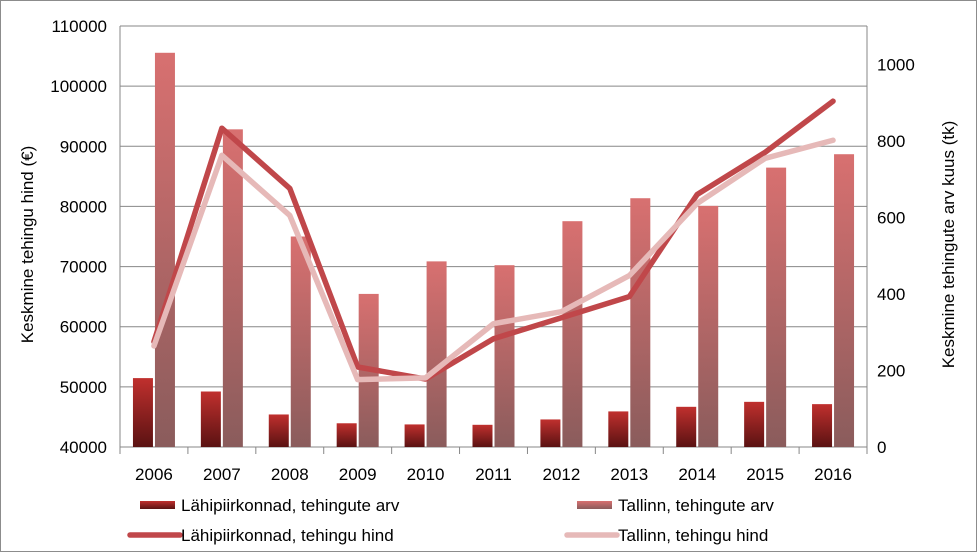 The image size is (977, 556). What do you see at coordinates (561, 474) in the screenshot?
I see `x-tick-label: 2012` at bounding box center [561, 474].